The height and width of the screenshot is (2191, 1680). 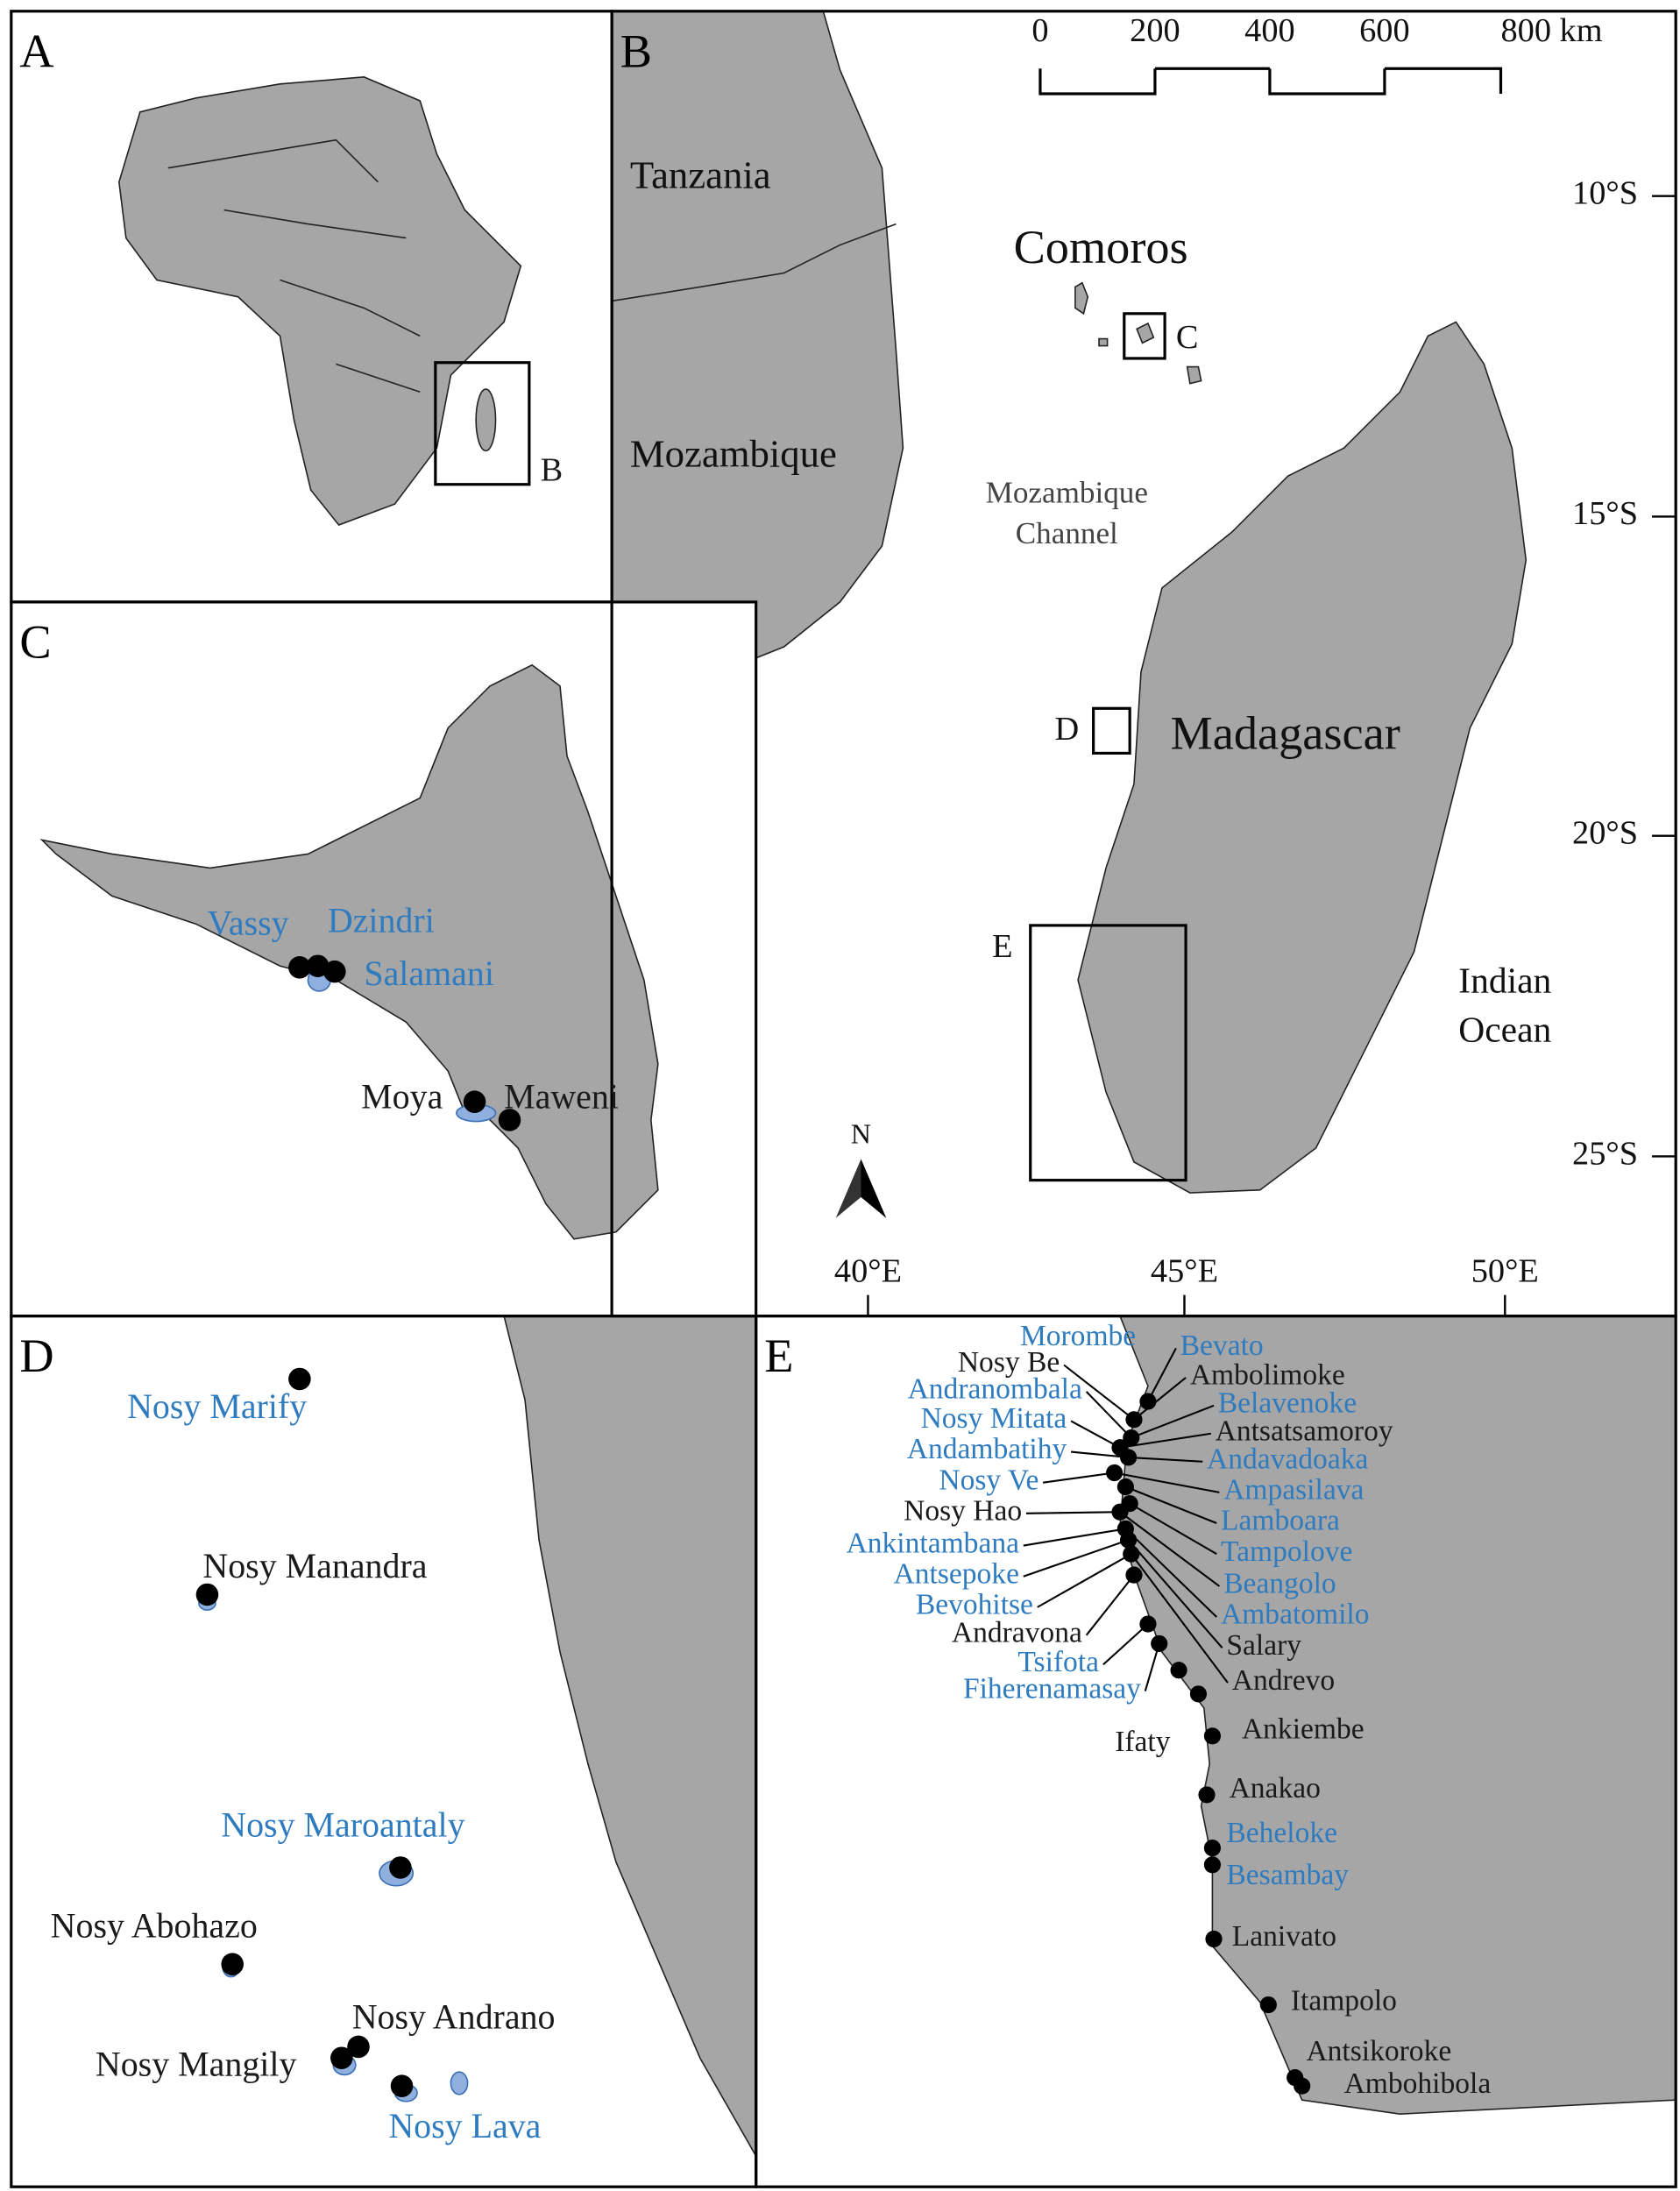 I want to click on site-label: Ambohibola, so click(x=1418, y=2083).